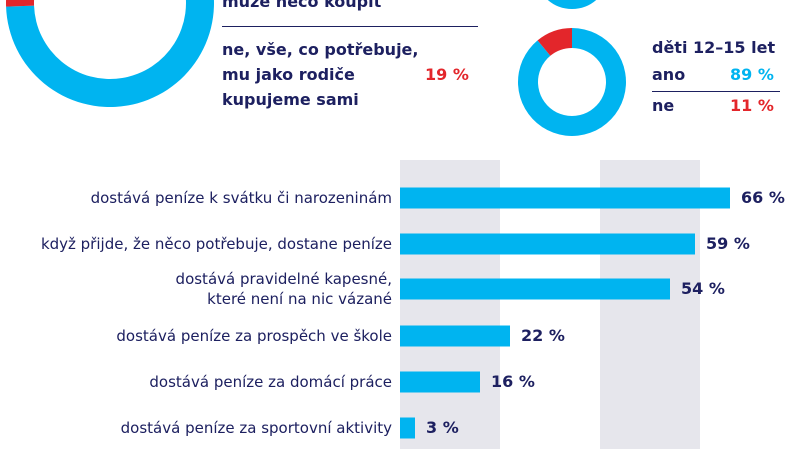 The image size is (800, 449). I want to click on value-label: 11 %, so click(752, 105).